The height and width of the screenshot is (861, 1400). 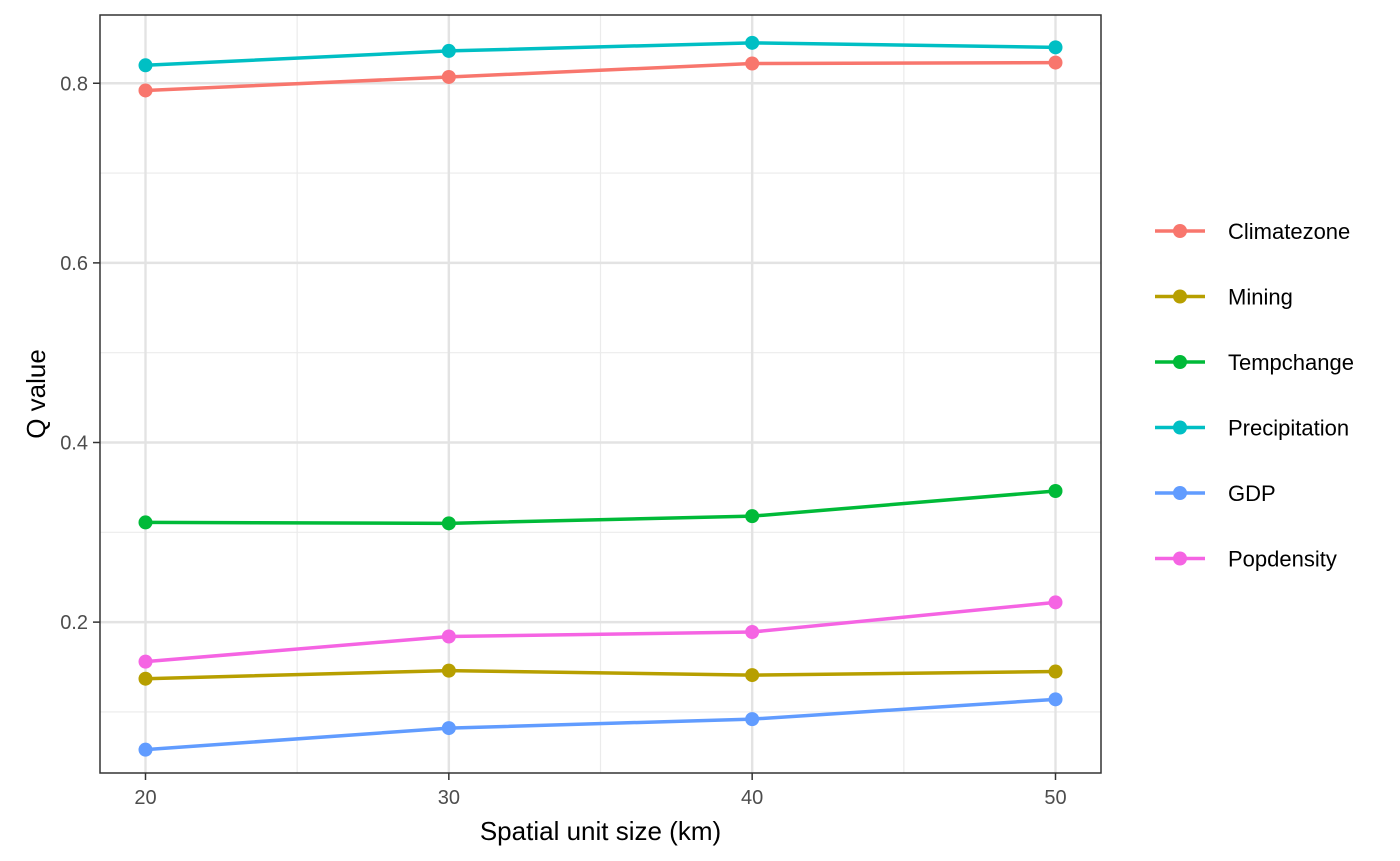 What do you see at coordinates (1224, 297) in the screenshot?
I see `legend-item-mining: Mining` at bounding box center [1224, 297].